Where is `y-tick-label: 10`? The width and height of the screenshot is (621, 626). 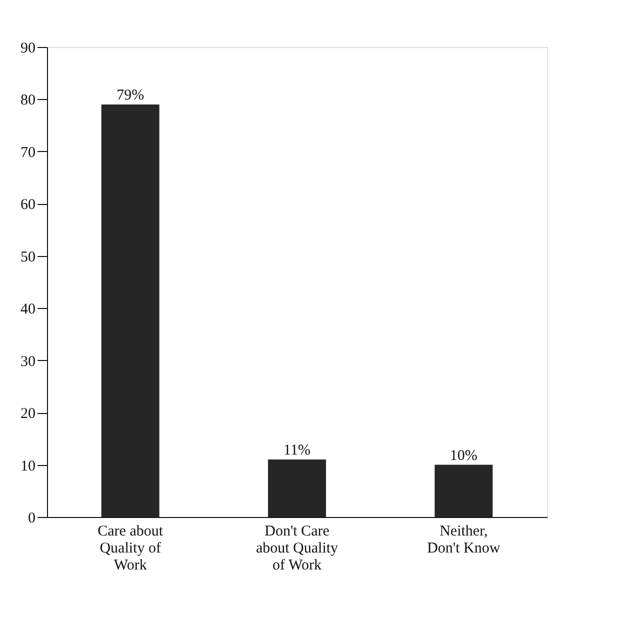
y-tick-label: 10 is located at coordinates (28, 466).